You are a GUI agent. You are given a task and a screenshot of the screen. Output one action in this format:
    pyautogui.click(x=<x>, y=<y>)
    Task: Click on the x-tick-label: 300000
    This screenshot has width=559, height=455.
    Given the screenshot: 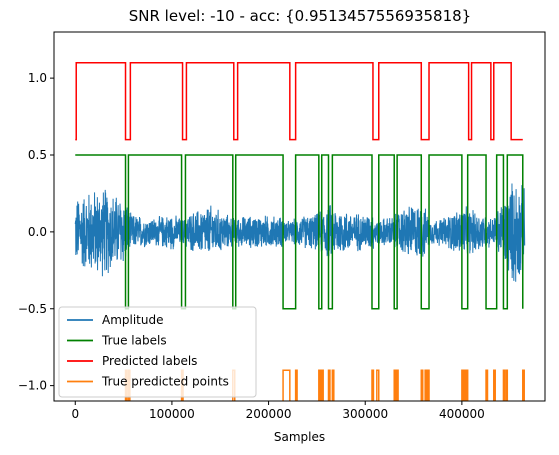 What is the action you would take?
    pyautogui.click(x=365, y=414)
    